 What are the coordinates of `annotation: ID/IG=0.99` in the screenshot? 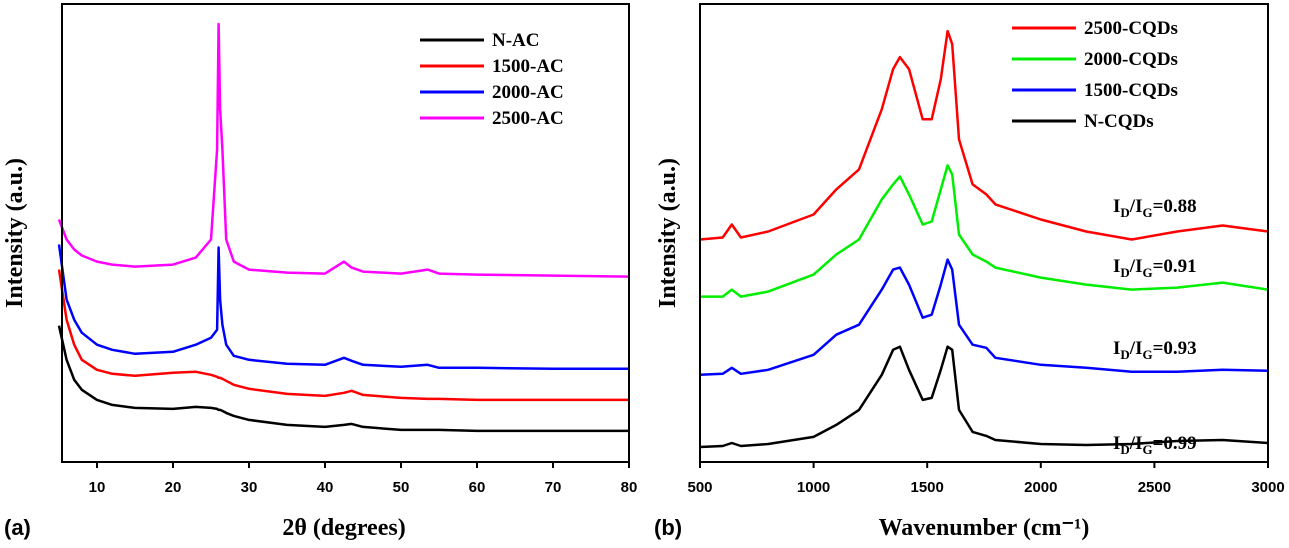 It's located at (1155, 445).